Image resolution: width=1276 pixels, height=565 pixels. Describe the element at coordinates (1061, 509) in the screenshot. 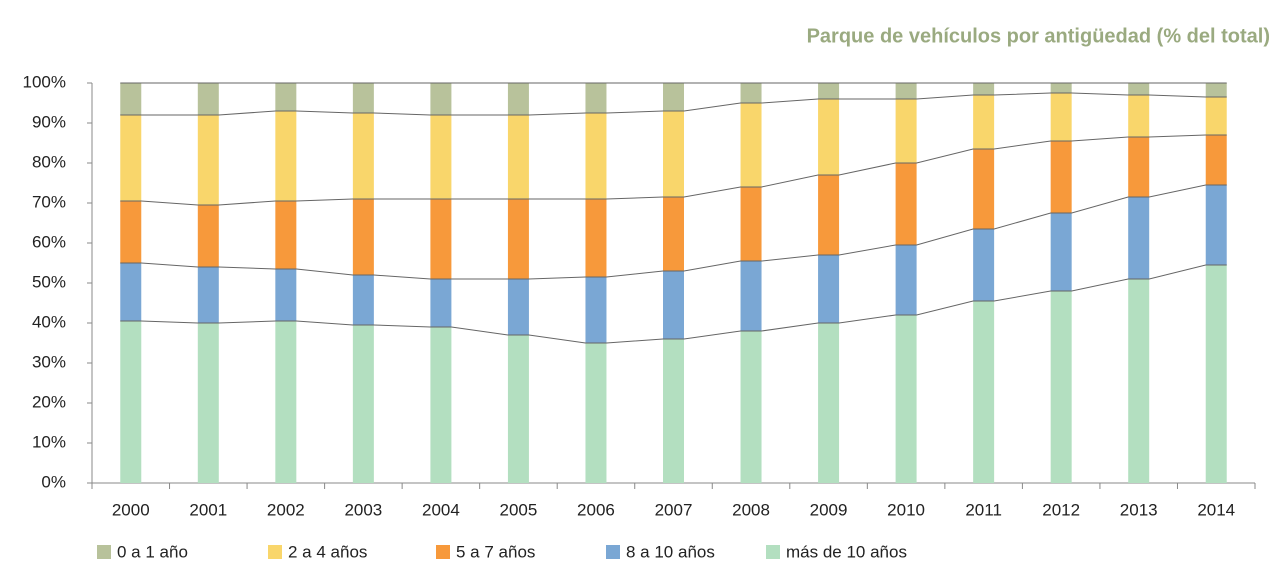

I see `x-tick-label: 2012` at that location.